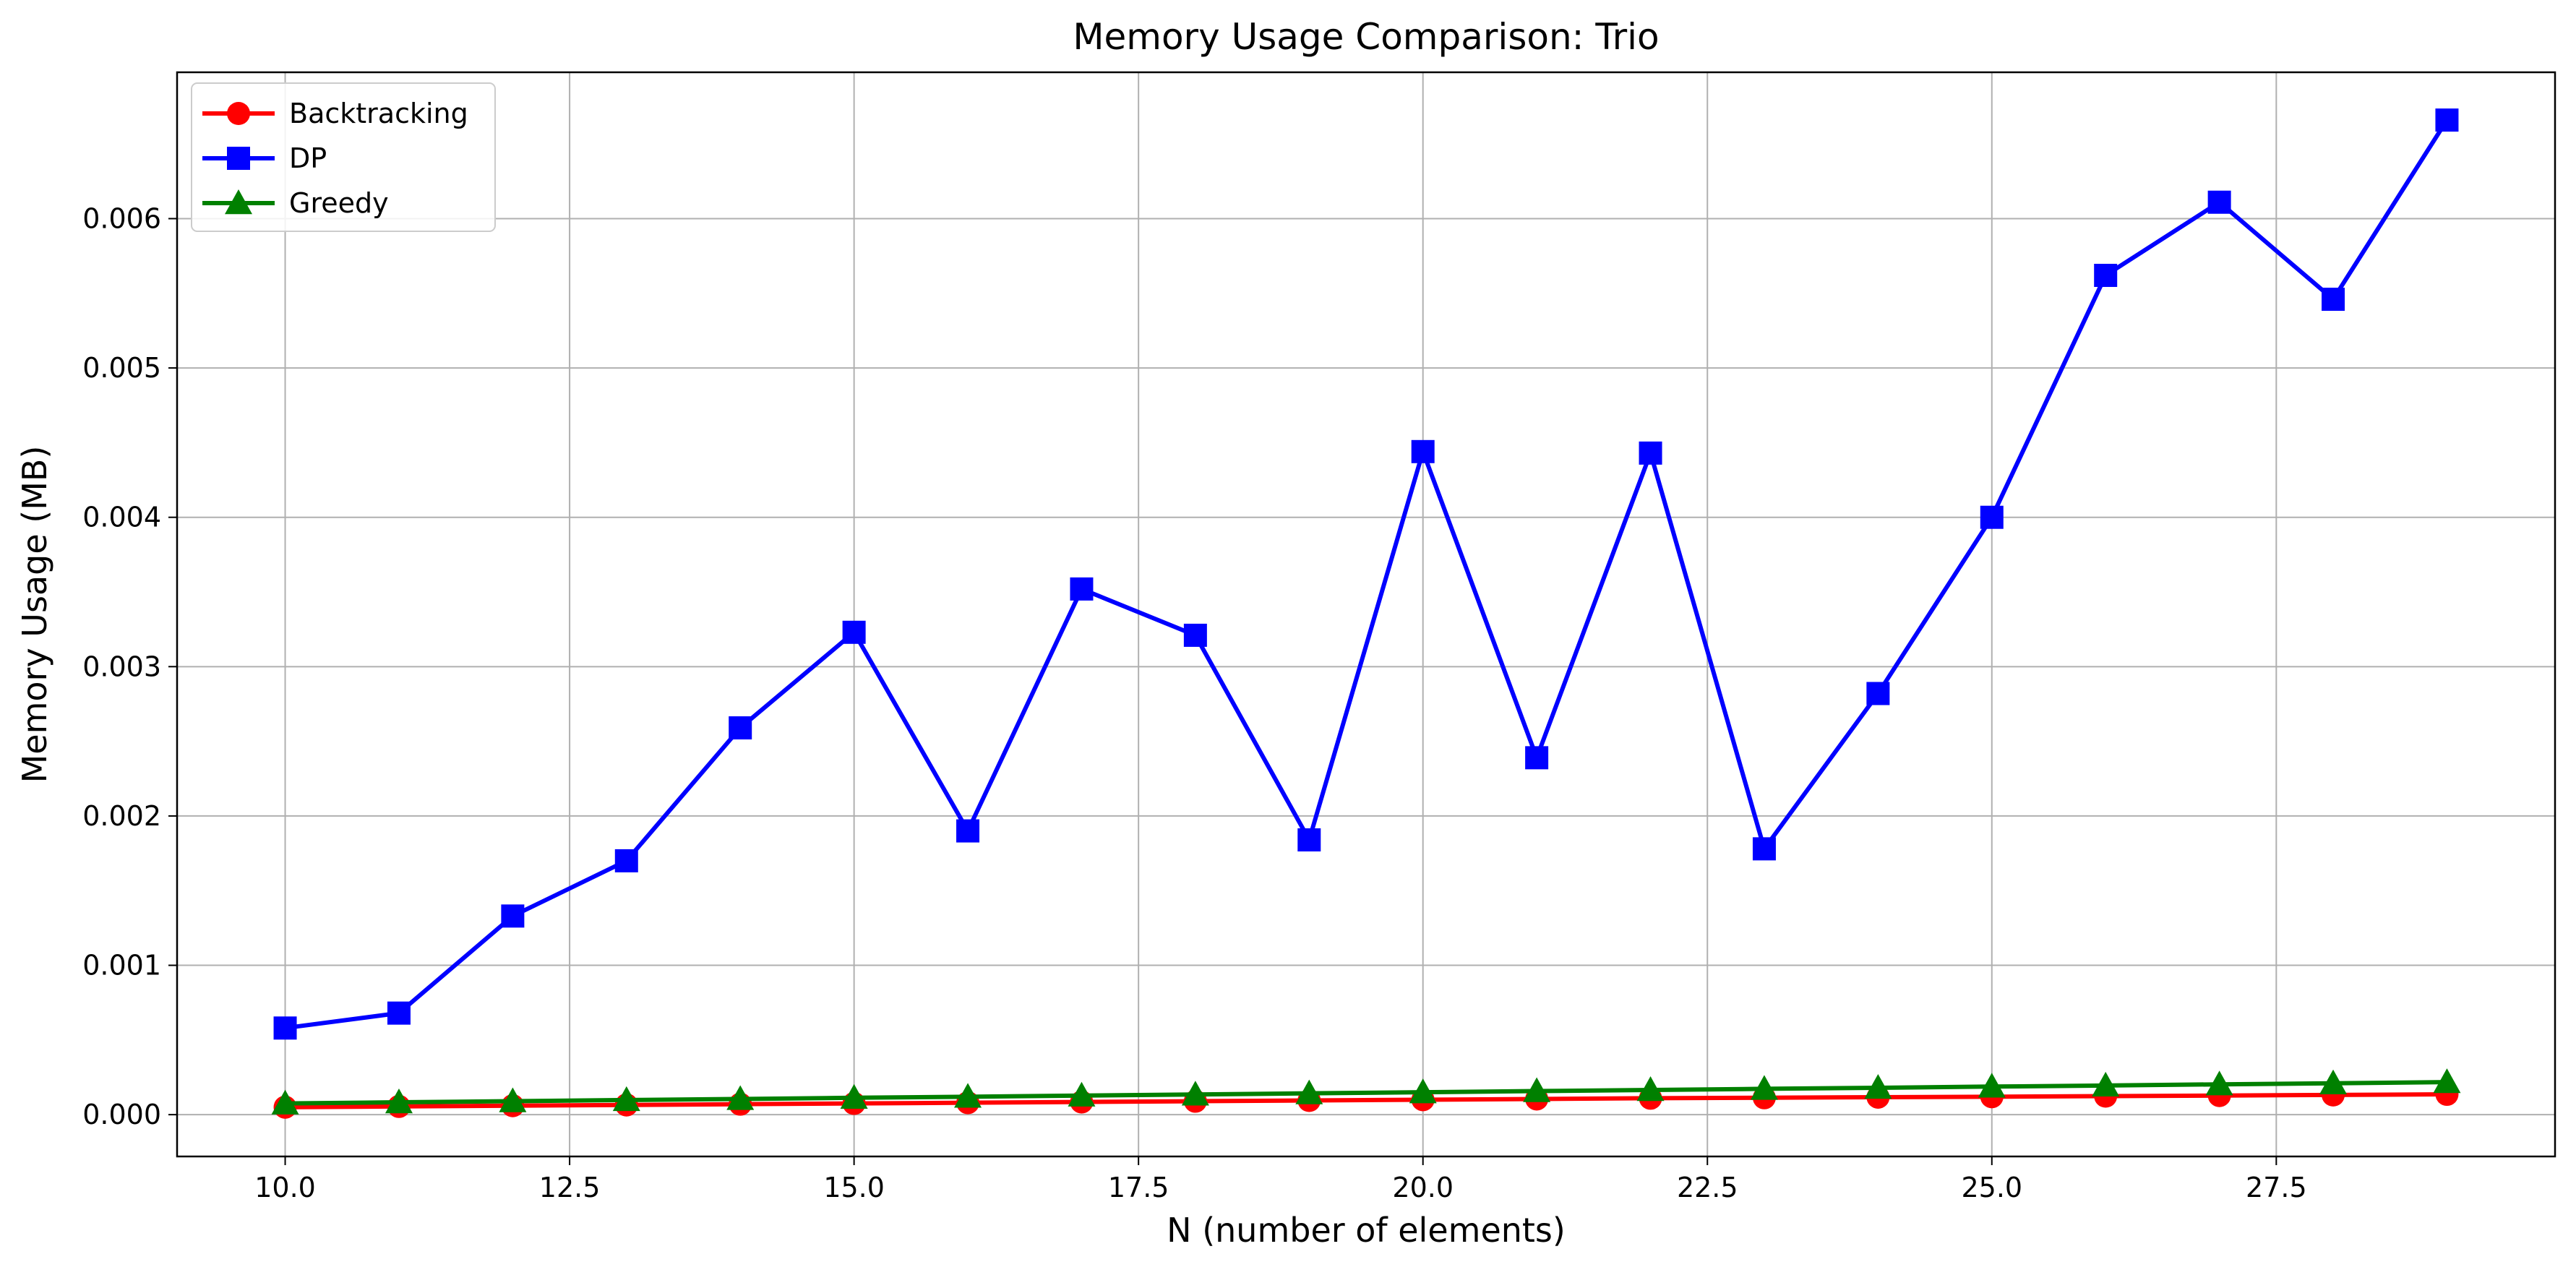  What do you see at coordinates (1423, 1187) in the screenshot?
I see `x-tick-label: 20.0` at bounding box center [1423, 1187].